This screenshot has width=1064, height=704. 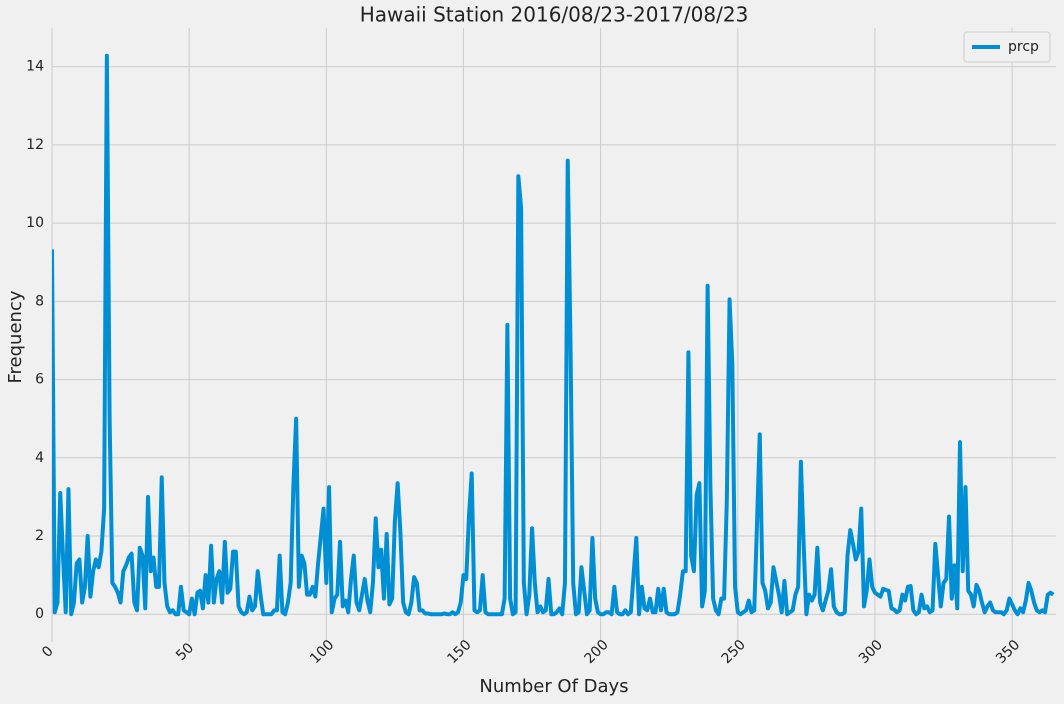 I want to click on y-tick-label: 10, so click(x=35, y=223).